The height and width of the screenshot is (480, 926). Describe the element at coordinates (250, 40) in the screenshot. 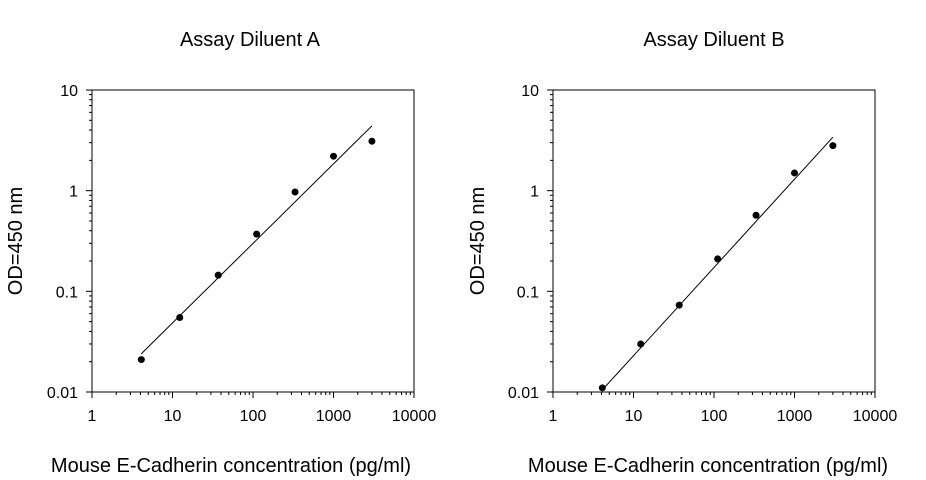

I see `chart-title: Assay Diluent A` at that location.